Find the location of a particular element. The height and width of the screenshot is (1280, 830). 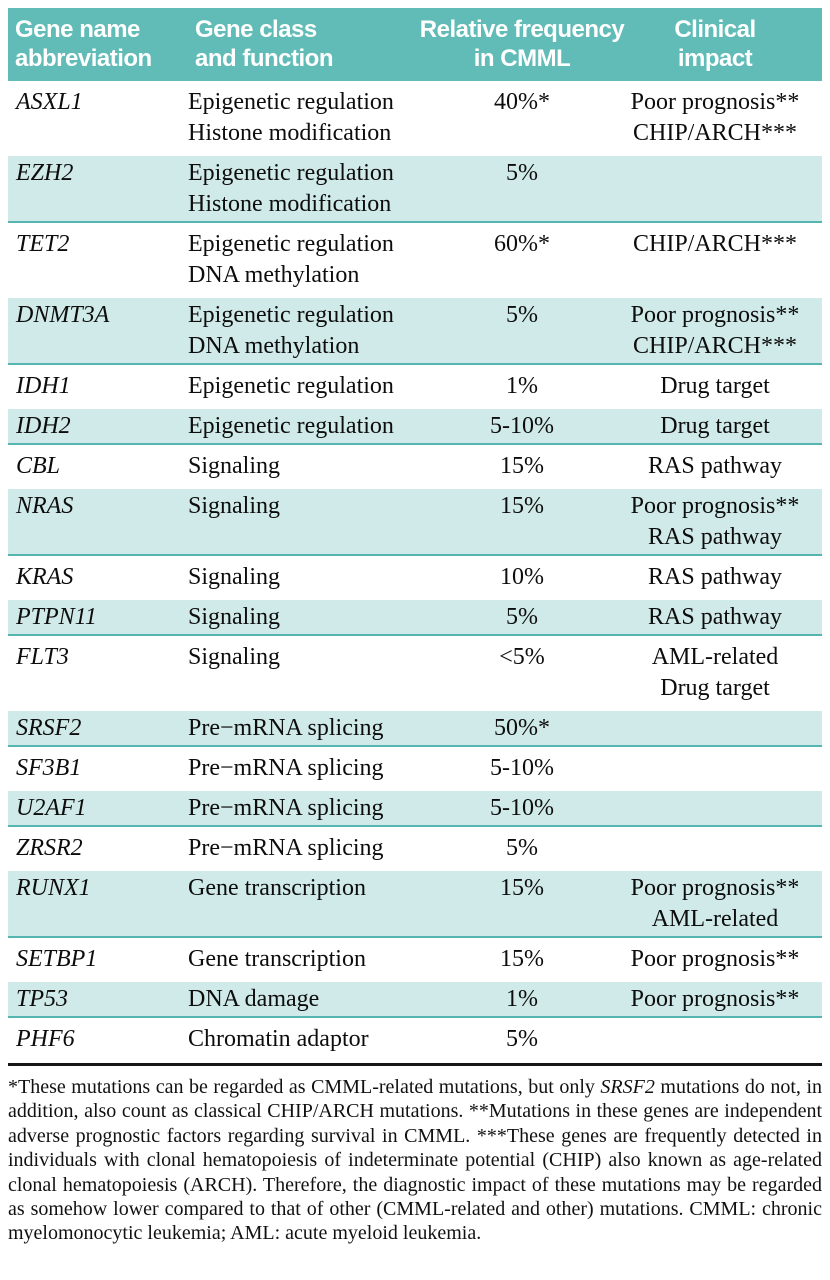

table-row: KRAS Signaling 10% RAS pathway is located at coordinates (415, 578).